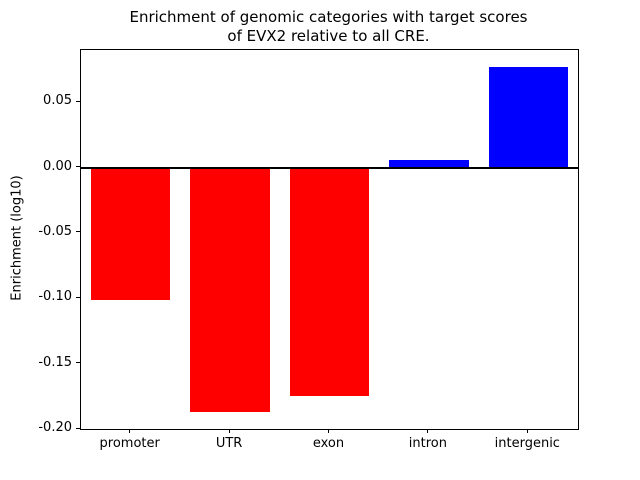 The width and height of the screenshot is (640, 480). What do you see at coordinates (328, 443) in the screenshot?
I see `x-tick-label-exon: exon` at bounding box center [328, 443].